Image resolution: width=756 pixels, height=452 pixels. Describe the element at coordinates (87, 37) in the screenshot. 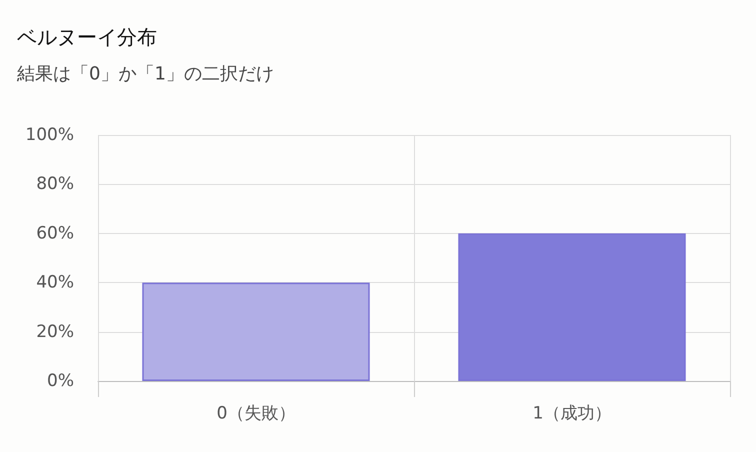

I see `chart-title: ベルヌーイ分布` at that location.